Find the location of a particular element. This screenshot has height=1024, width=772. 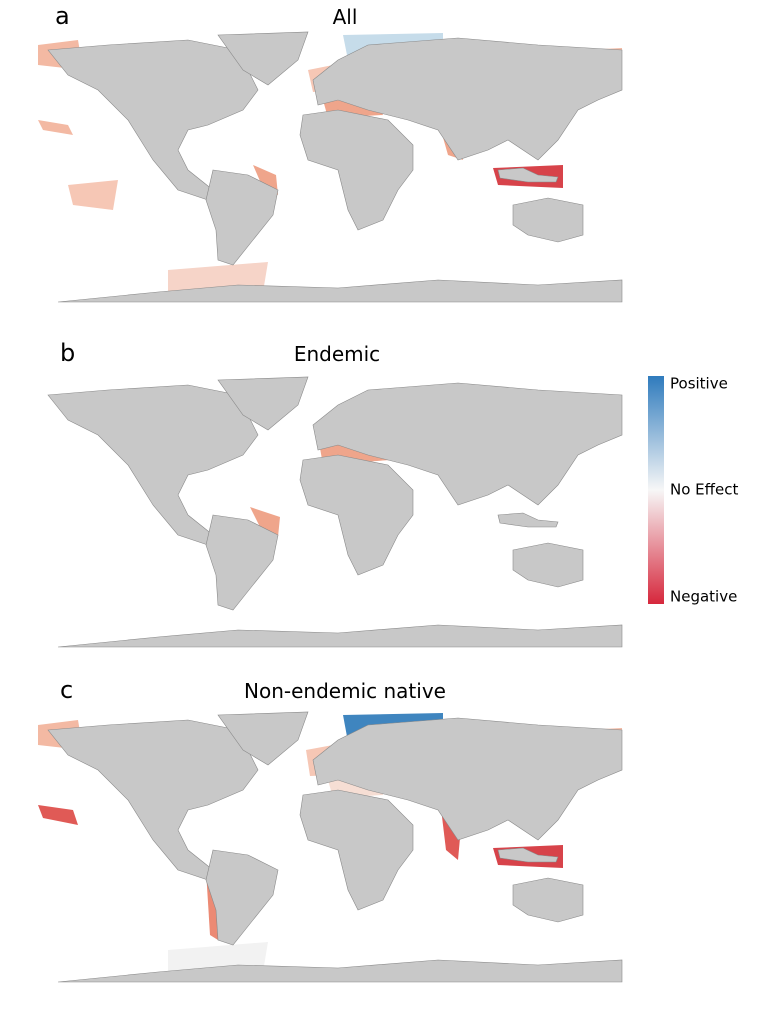

panel-title: Endemic is located at coordinates (337, 354).